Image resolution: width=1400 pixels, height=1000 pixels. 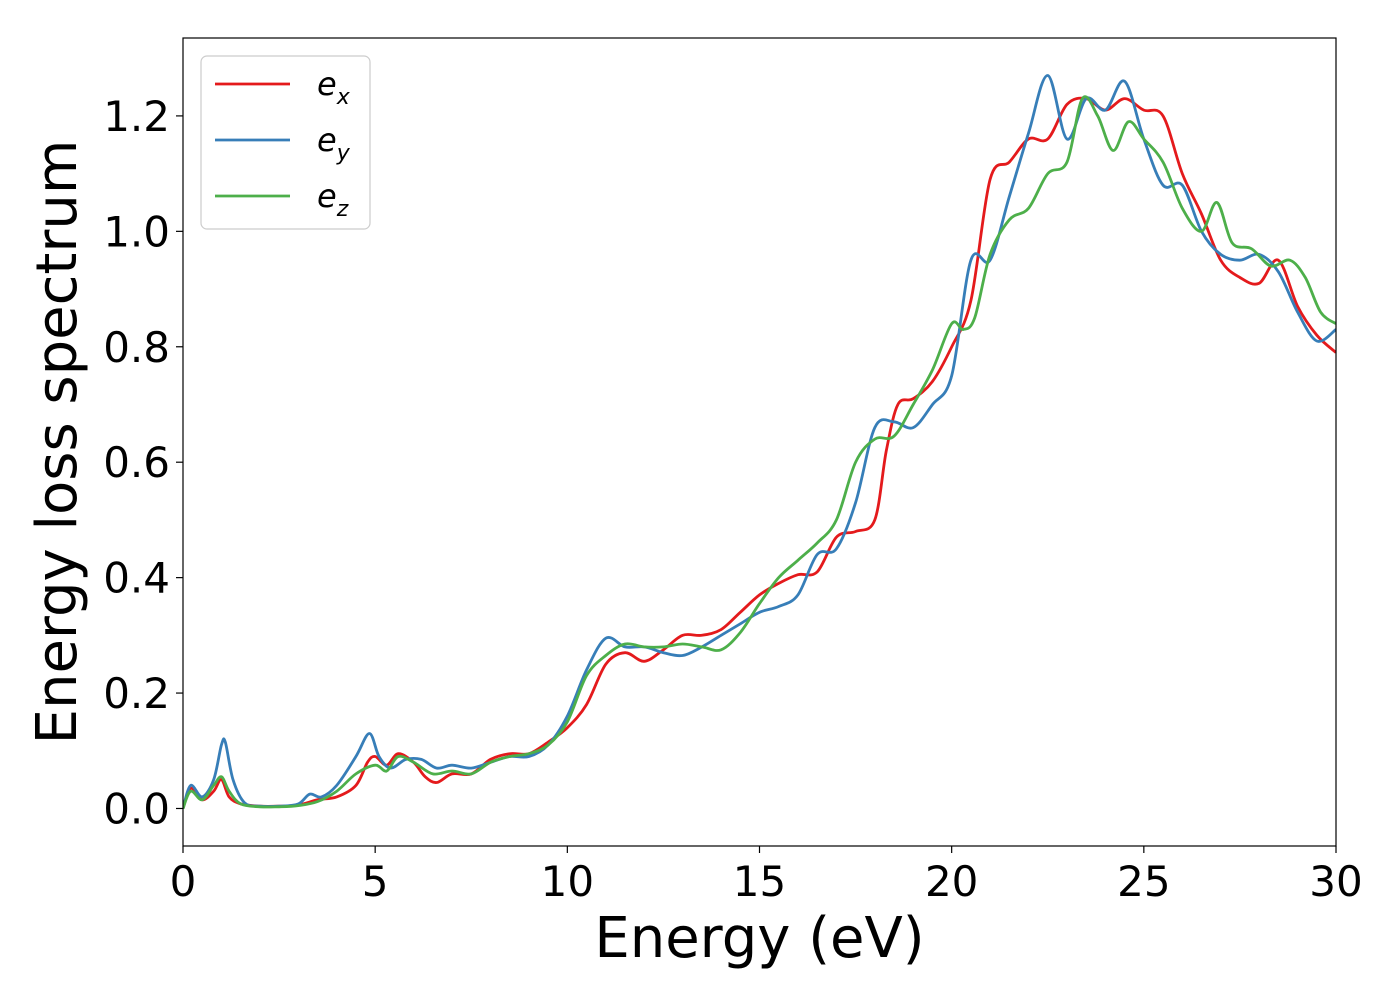 I want to click on x-tick-label: 10, so click(x=567, y=881).